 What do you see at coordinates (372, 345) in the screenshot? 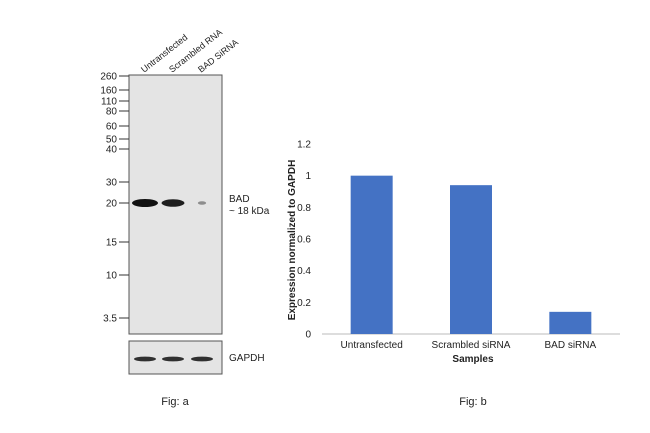
I see `x-tick-label: Untransfected` at bounding box center [372, 345].